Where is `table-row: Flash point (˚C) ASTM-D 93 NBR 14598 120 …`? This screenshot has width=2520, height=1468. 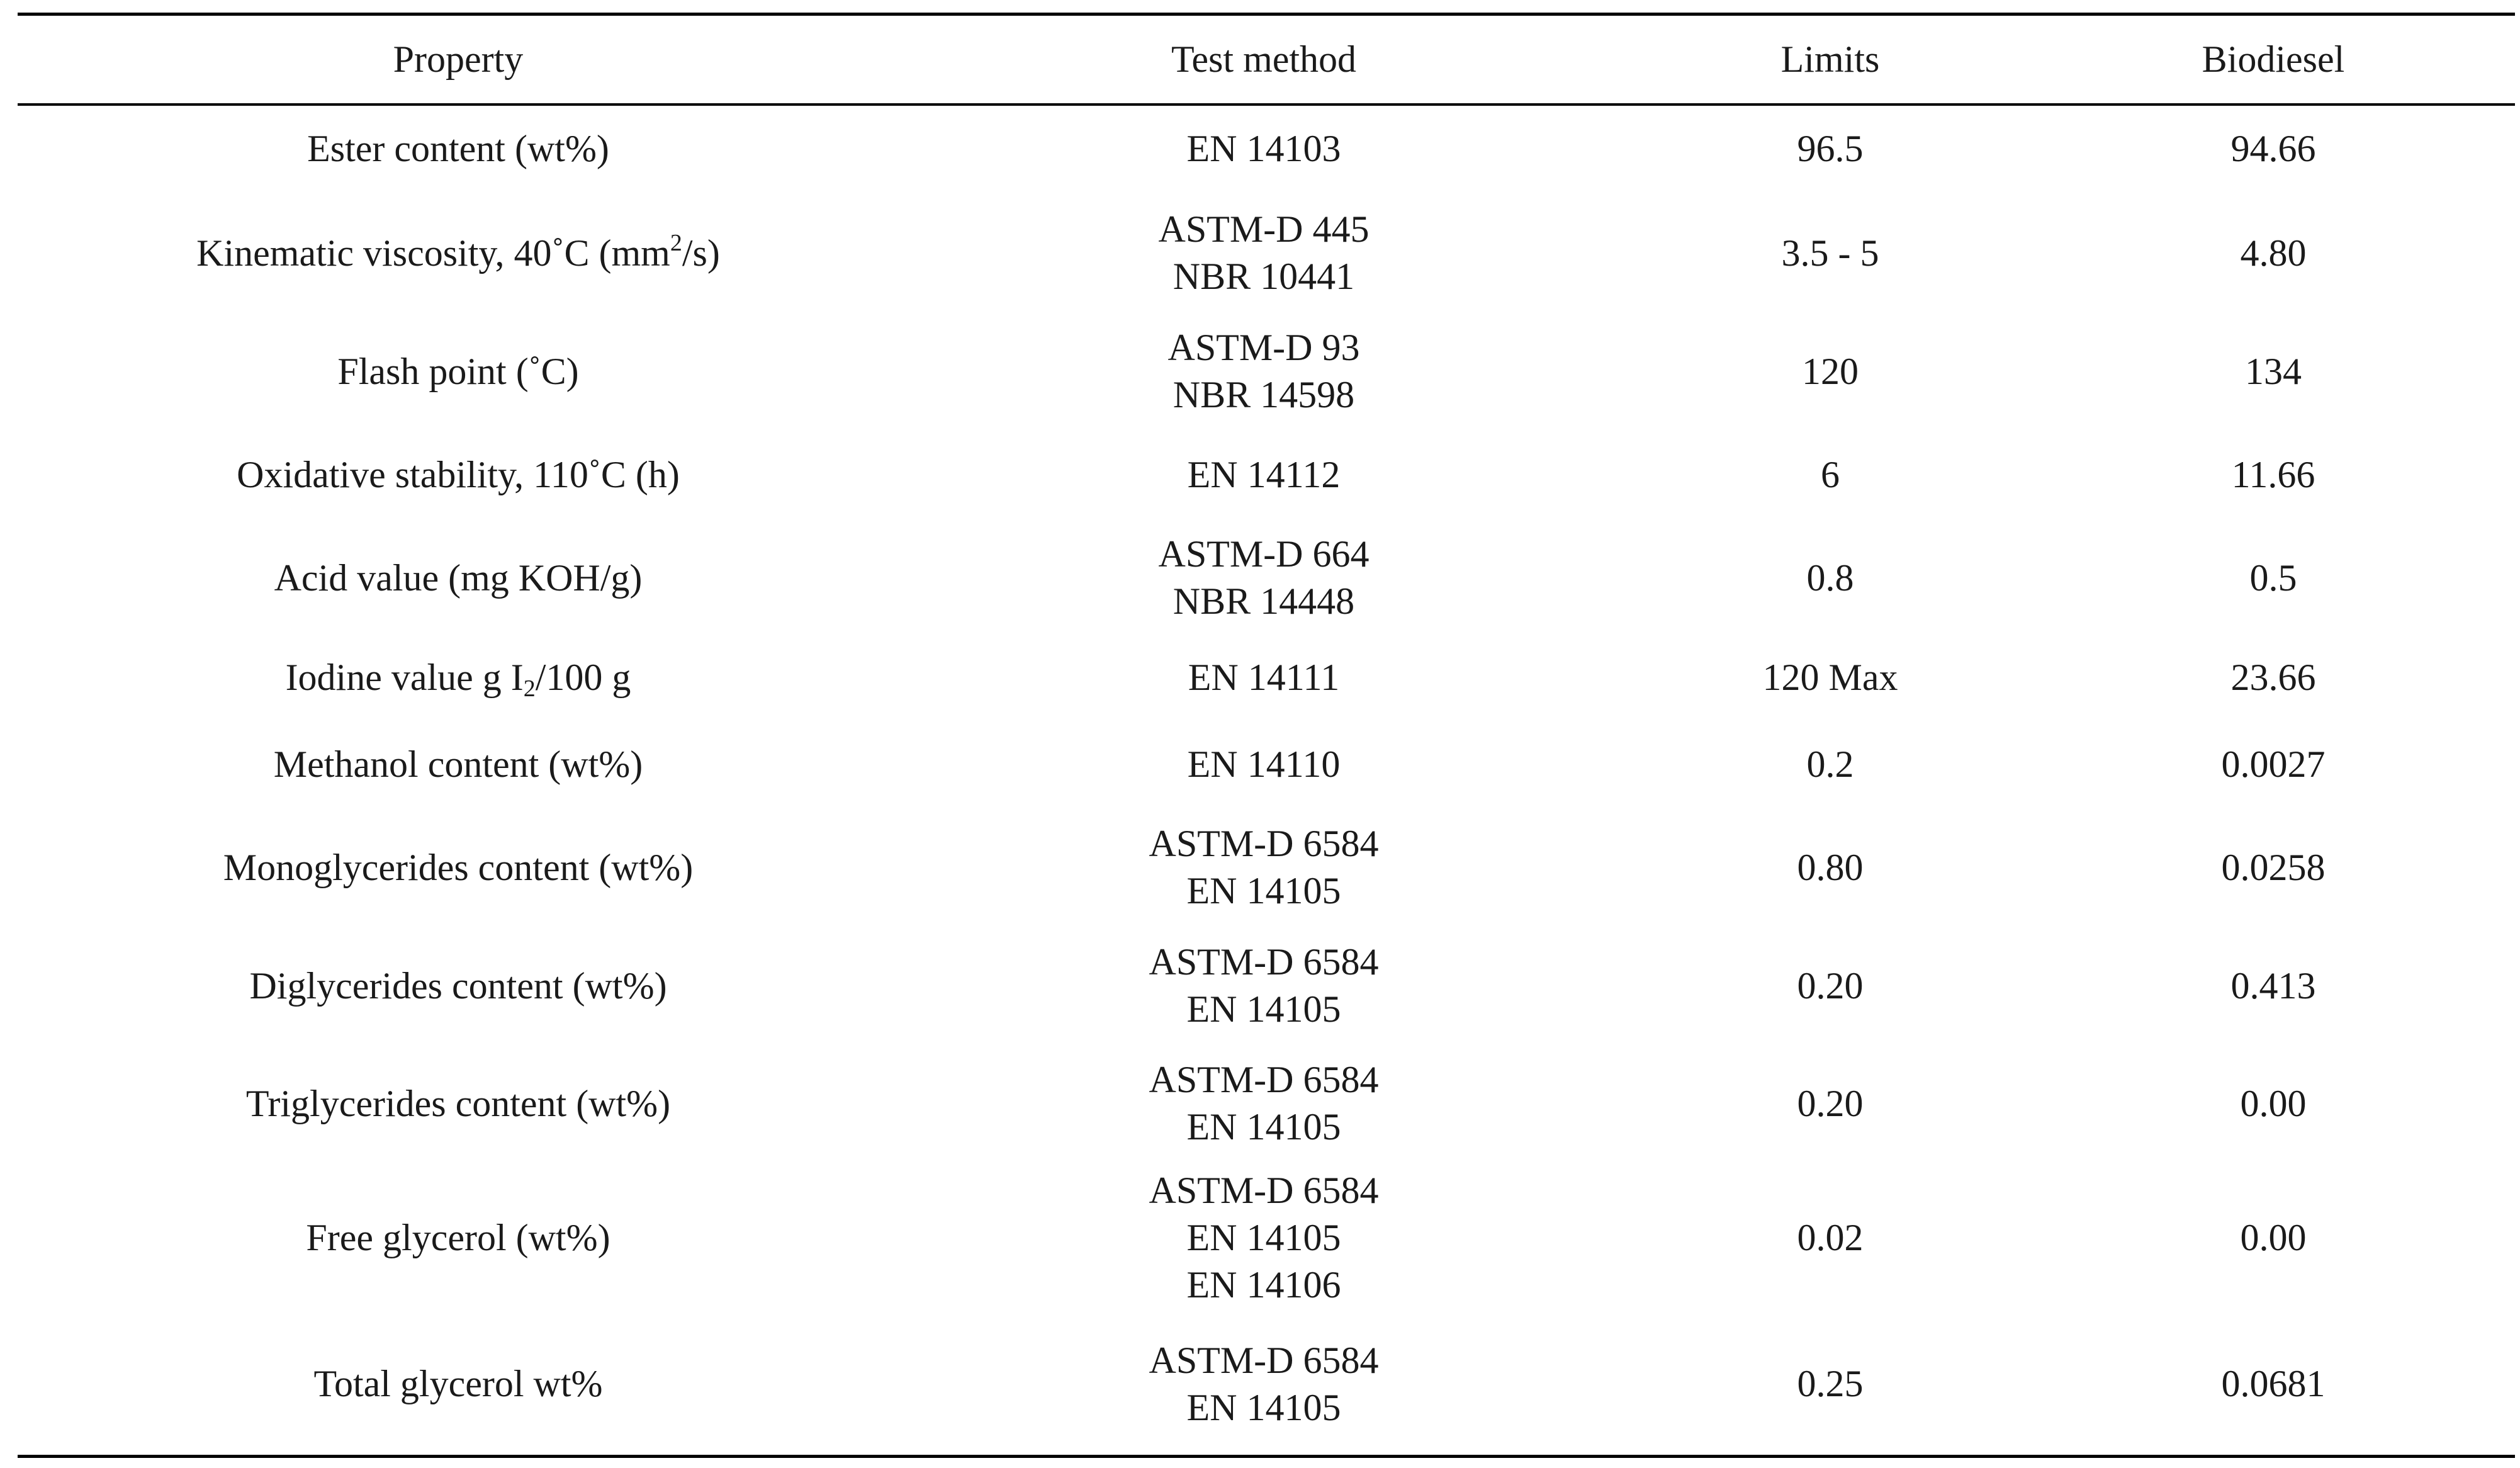
table-row: Flash point (˚C) ASTM-D 93 NBR 14598 120 … is located at coordinates (1266, 371).